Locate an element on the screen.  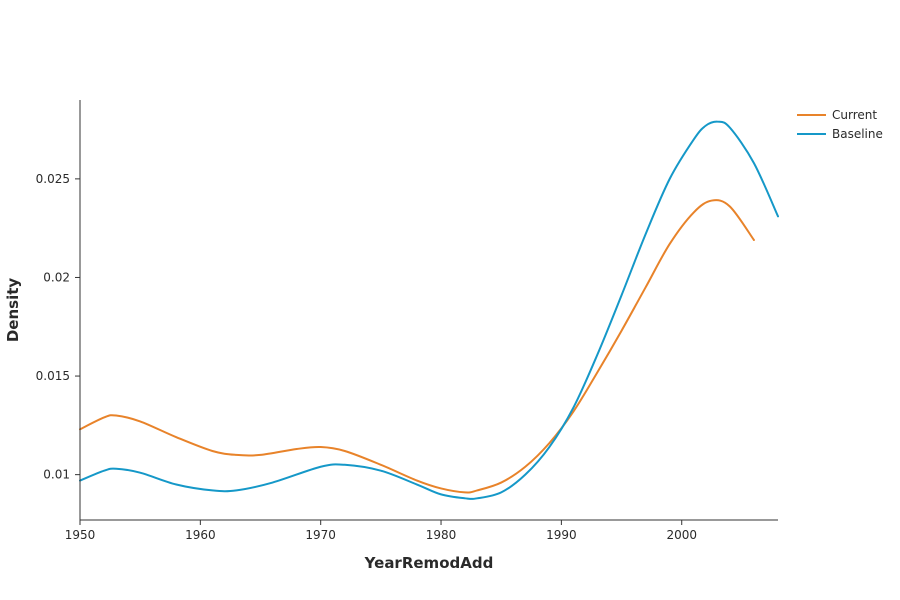
legend-item-current: Current is located at coordinates (837, 115).